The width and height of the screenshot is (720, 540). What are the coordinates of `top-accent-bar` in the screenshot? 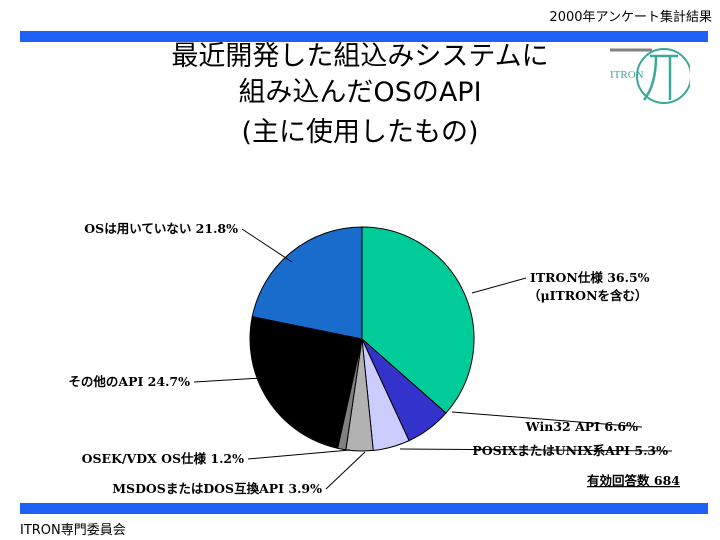 It's located at (364, 36).